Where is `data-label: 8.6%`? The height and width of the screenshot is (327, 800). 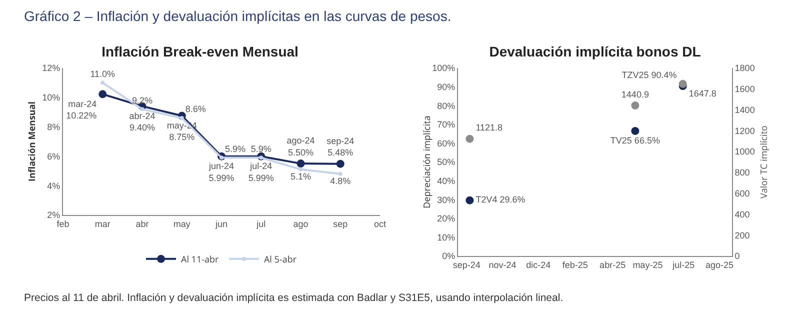 data-label: 8.6% is located at coordinates (195, 109).